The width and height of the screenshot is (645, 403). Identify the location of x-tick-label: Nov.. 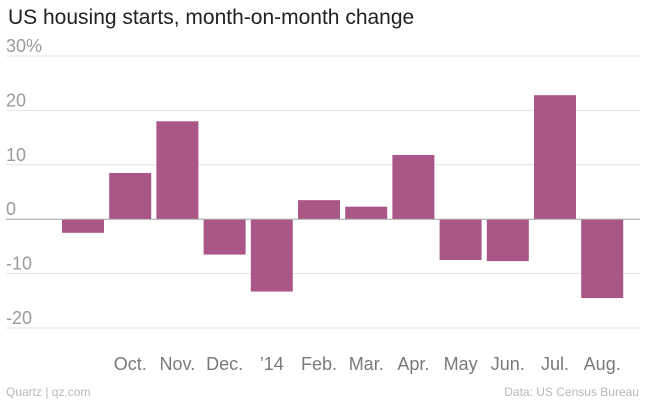
(178, 364).